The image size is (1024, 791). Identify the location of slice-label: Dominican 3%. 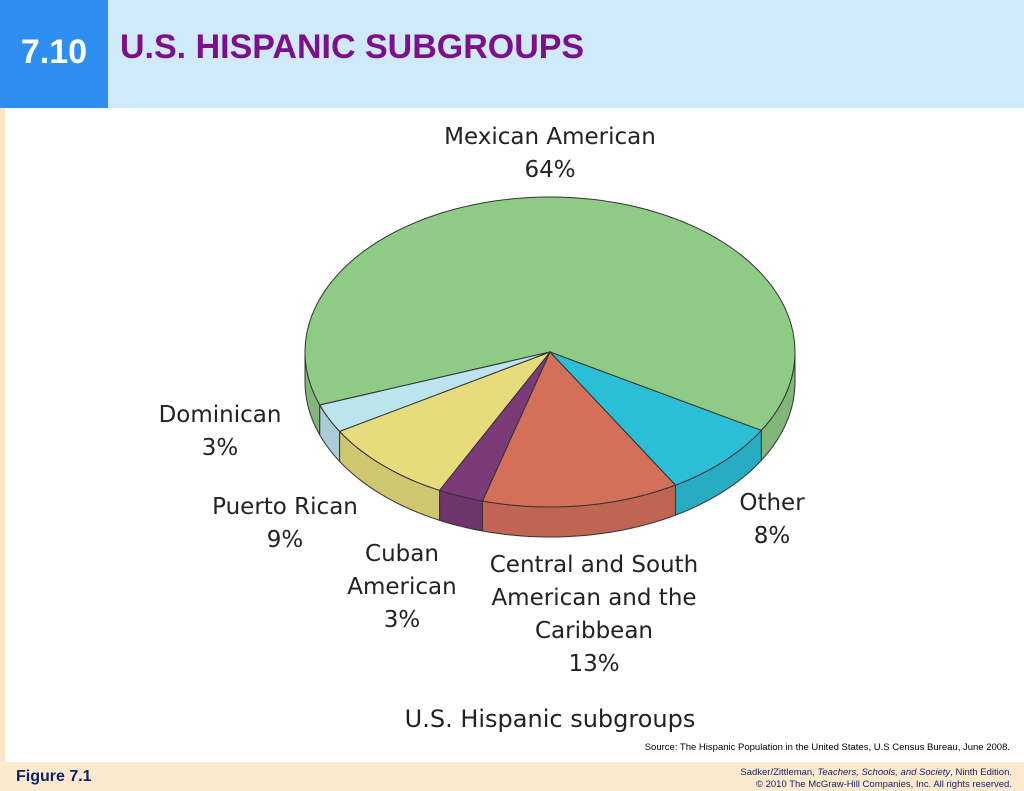
(220, 432).